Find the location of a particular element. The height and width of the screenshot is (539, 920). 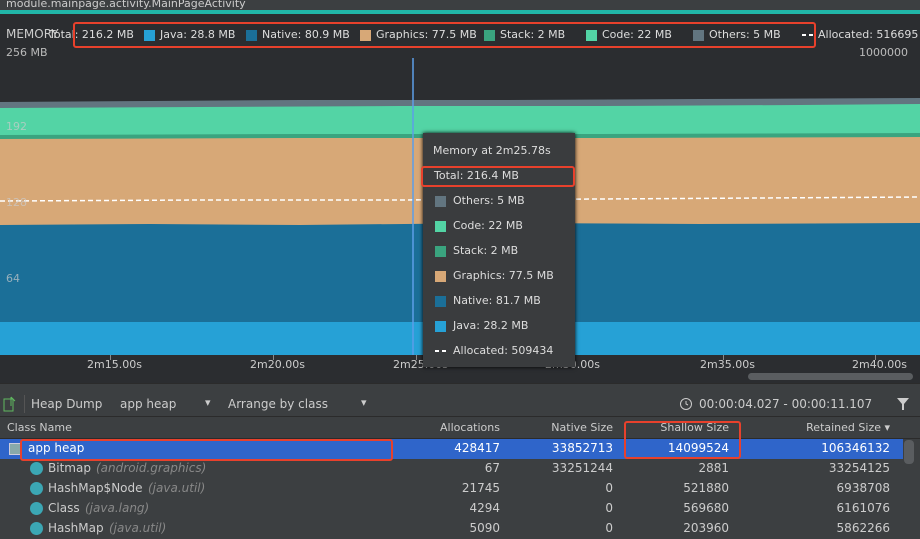

column-header: Class Name is located at coordinates (39, 427).